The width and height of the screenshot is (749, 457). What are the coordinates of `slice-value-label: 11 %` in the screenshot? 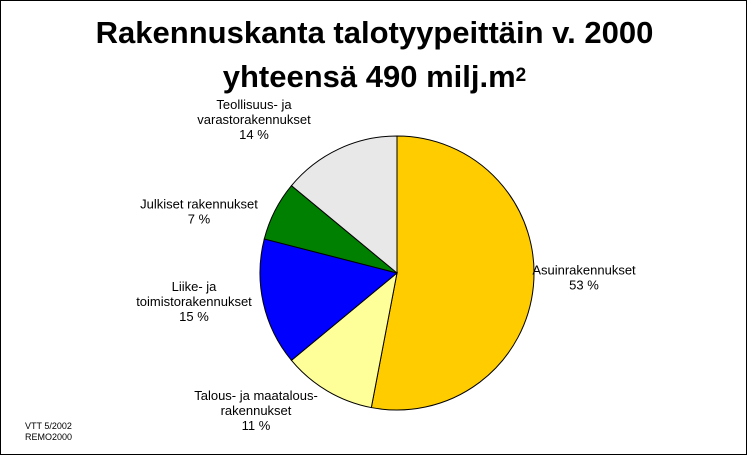 It's located at (256, 425).